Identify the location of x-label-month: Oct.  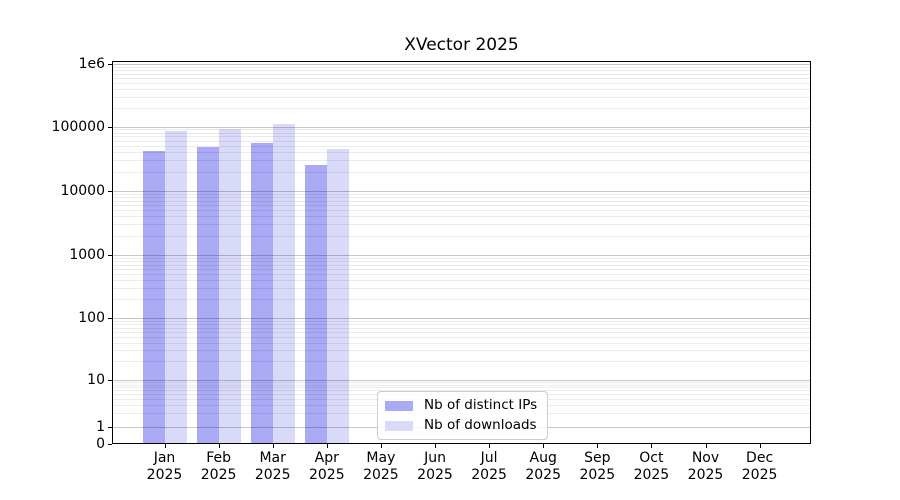
(651, 458).